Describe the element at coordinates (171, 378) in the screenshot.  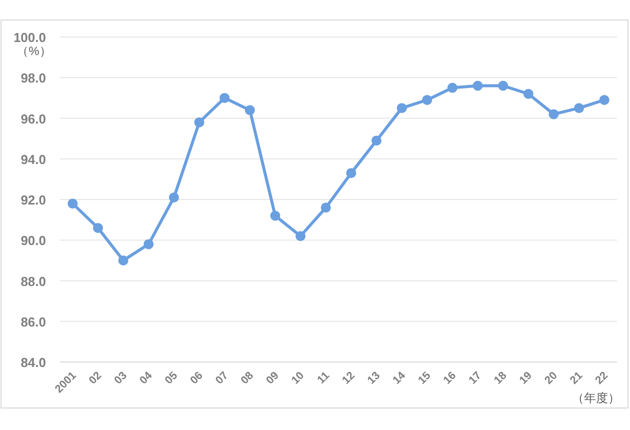
I see `x-tick-label: 05` at that location.